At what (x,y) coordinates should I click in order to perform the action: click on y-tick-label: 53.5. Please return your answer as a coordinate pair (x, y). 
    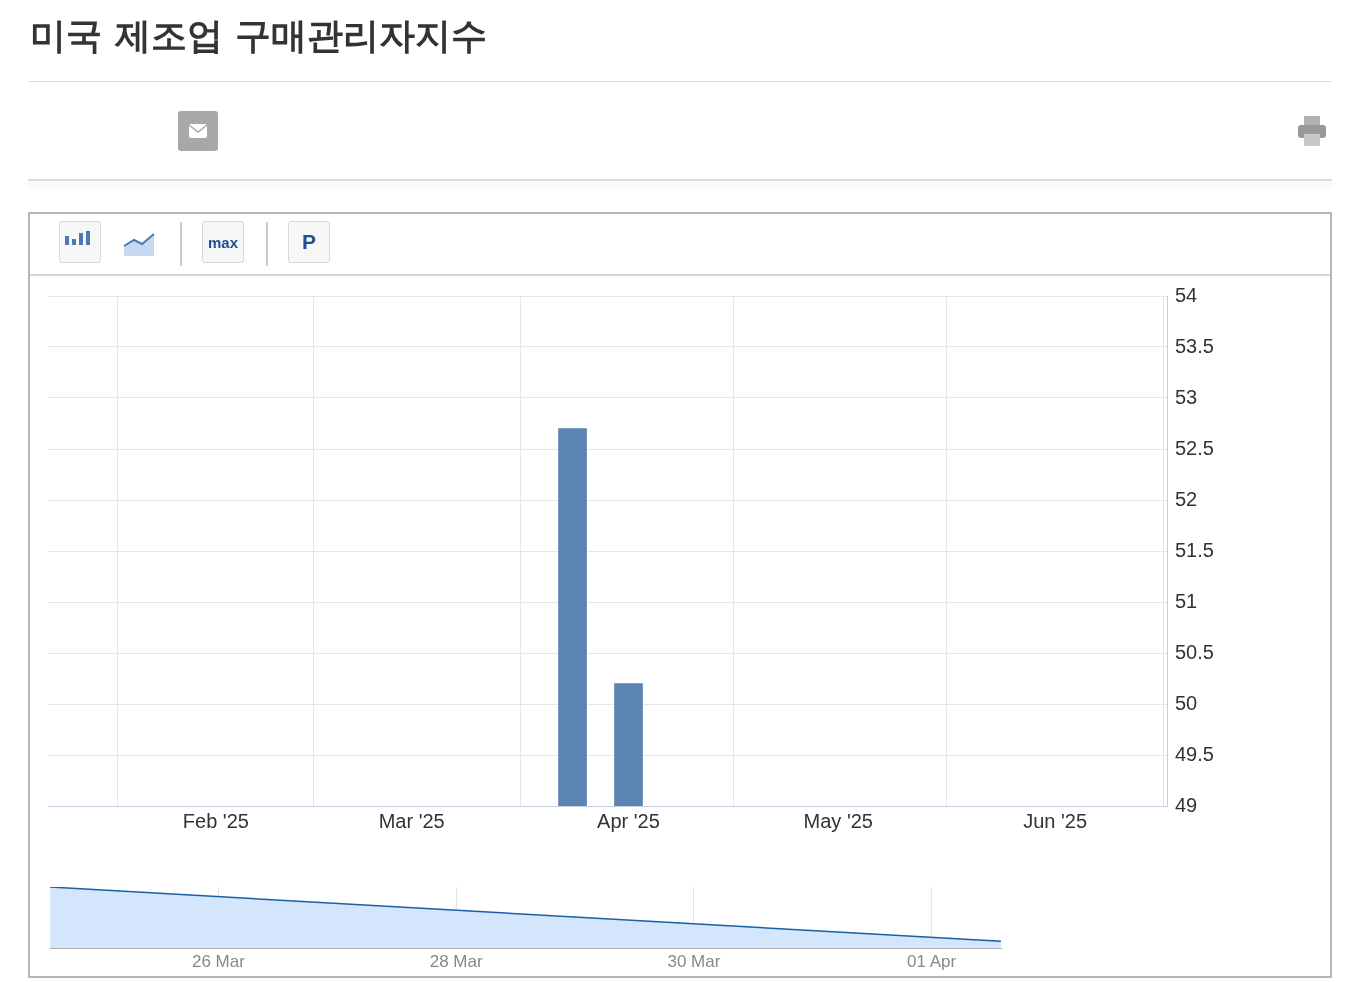
    Looking at the image, I should click on (1194, 345).